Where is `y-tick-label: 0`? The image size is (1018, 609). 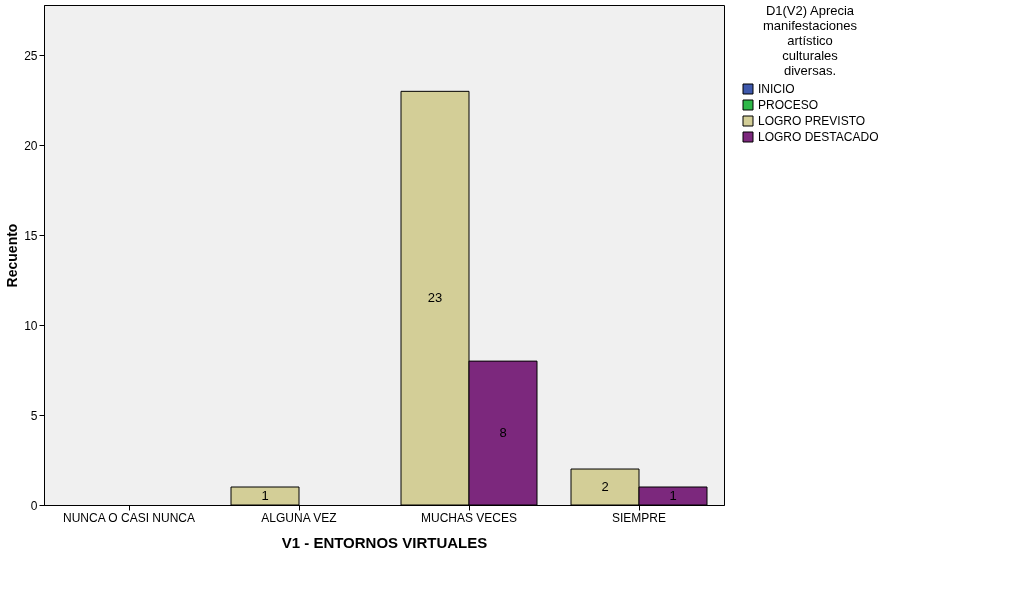 y-tick-label: 0 is located at coordinates (34, 505).